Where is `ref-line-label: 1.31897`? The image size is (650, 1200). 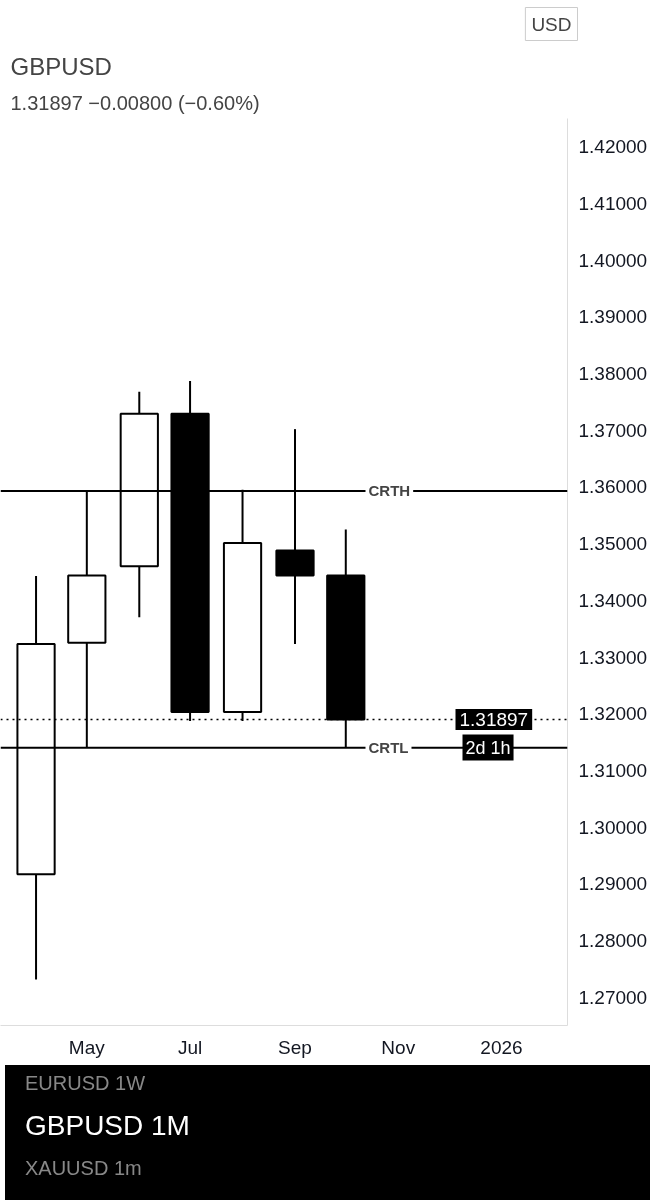
ref-line-label: 1.31897 is located at coordinates (494, 720).